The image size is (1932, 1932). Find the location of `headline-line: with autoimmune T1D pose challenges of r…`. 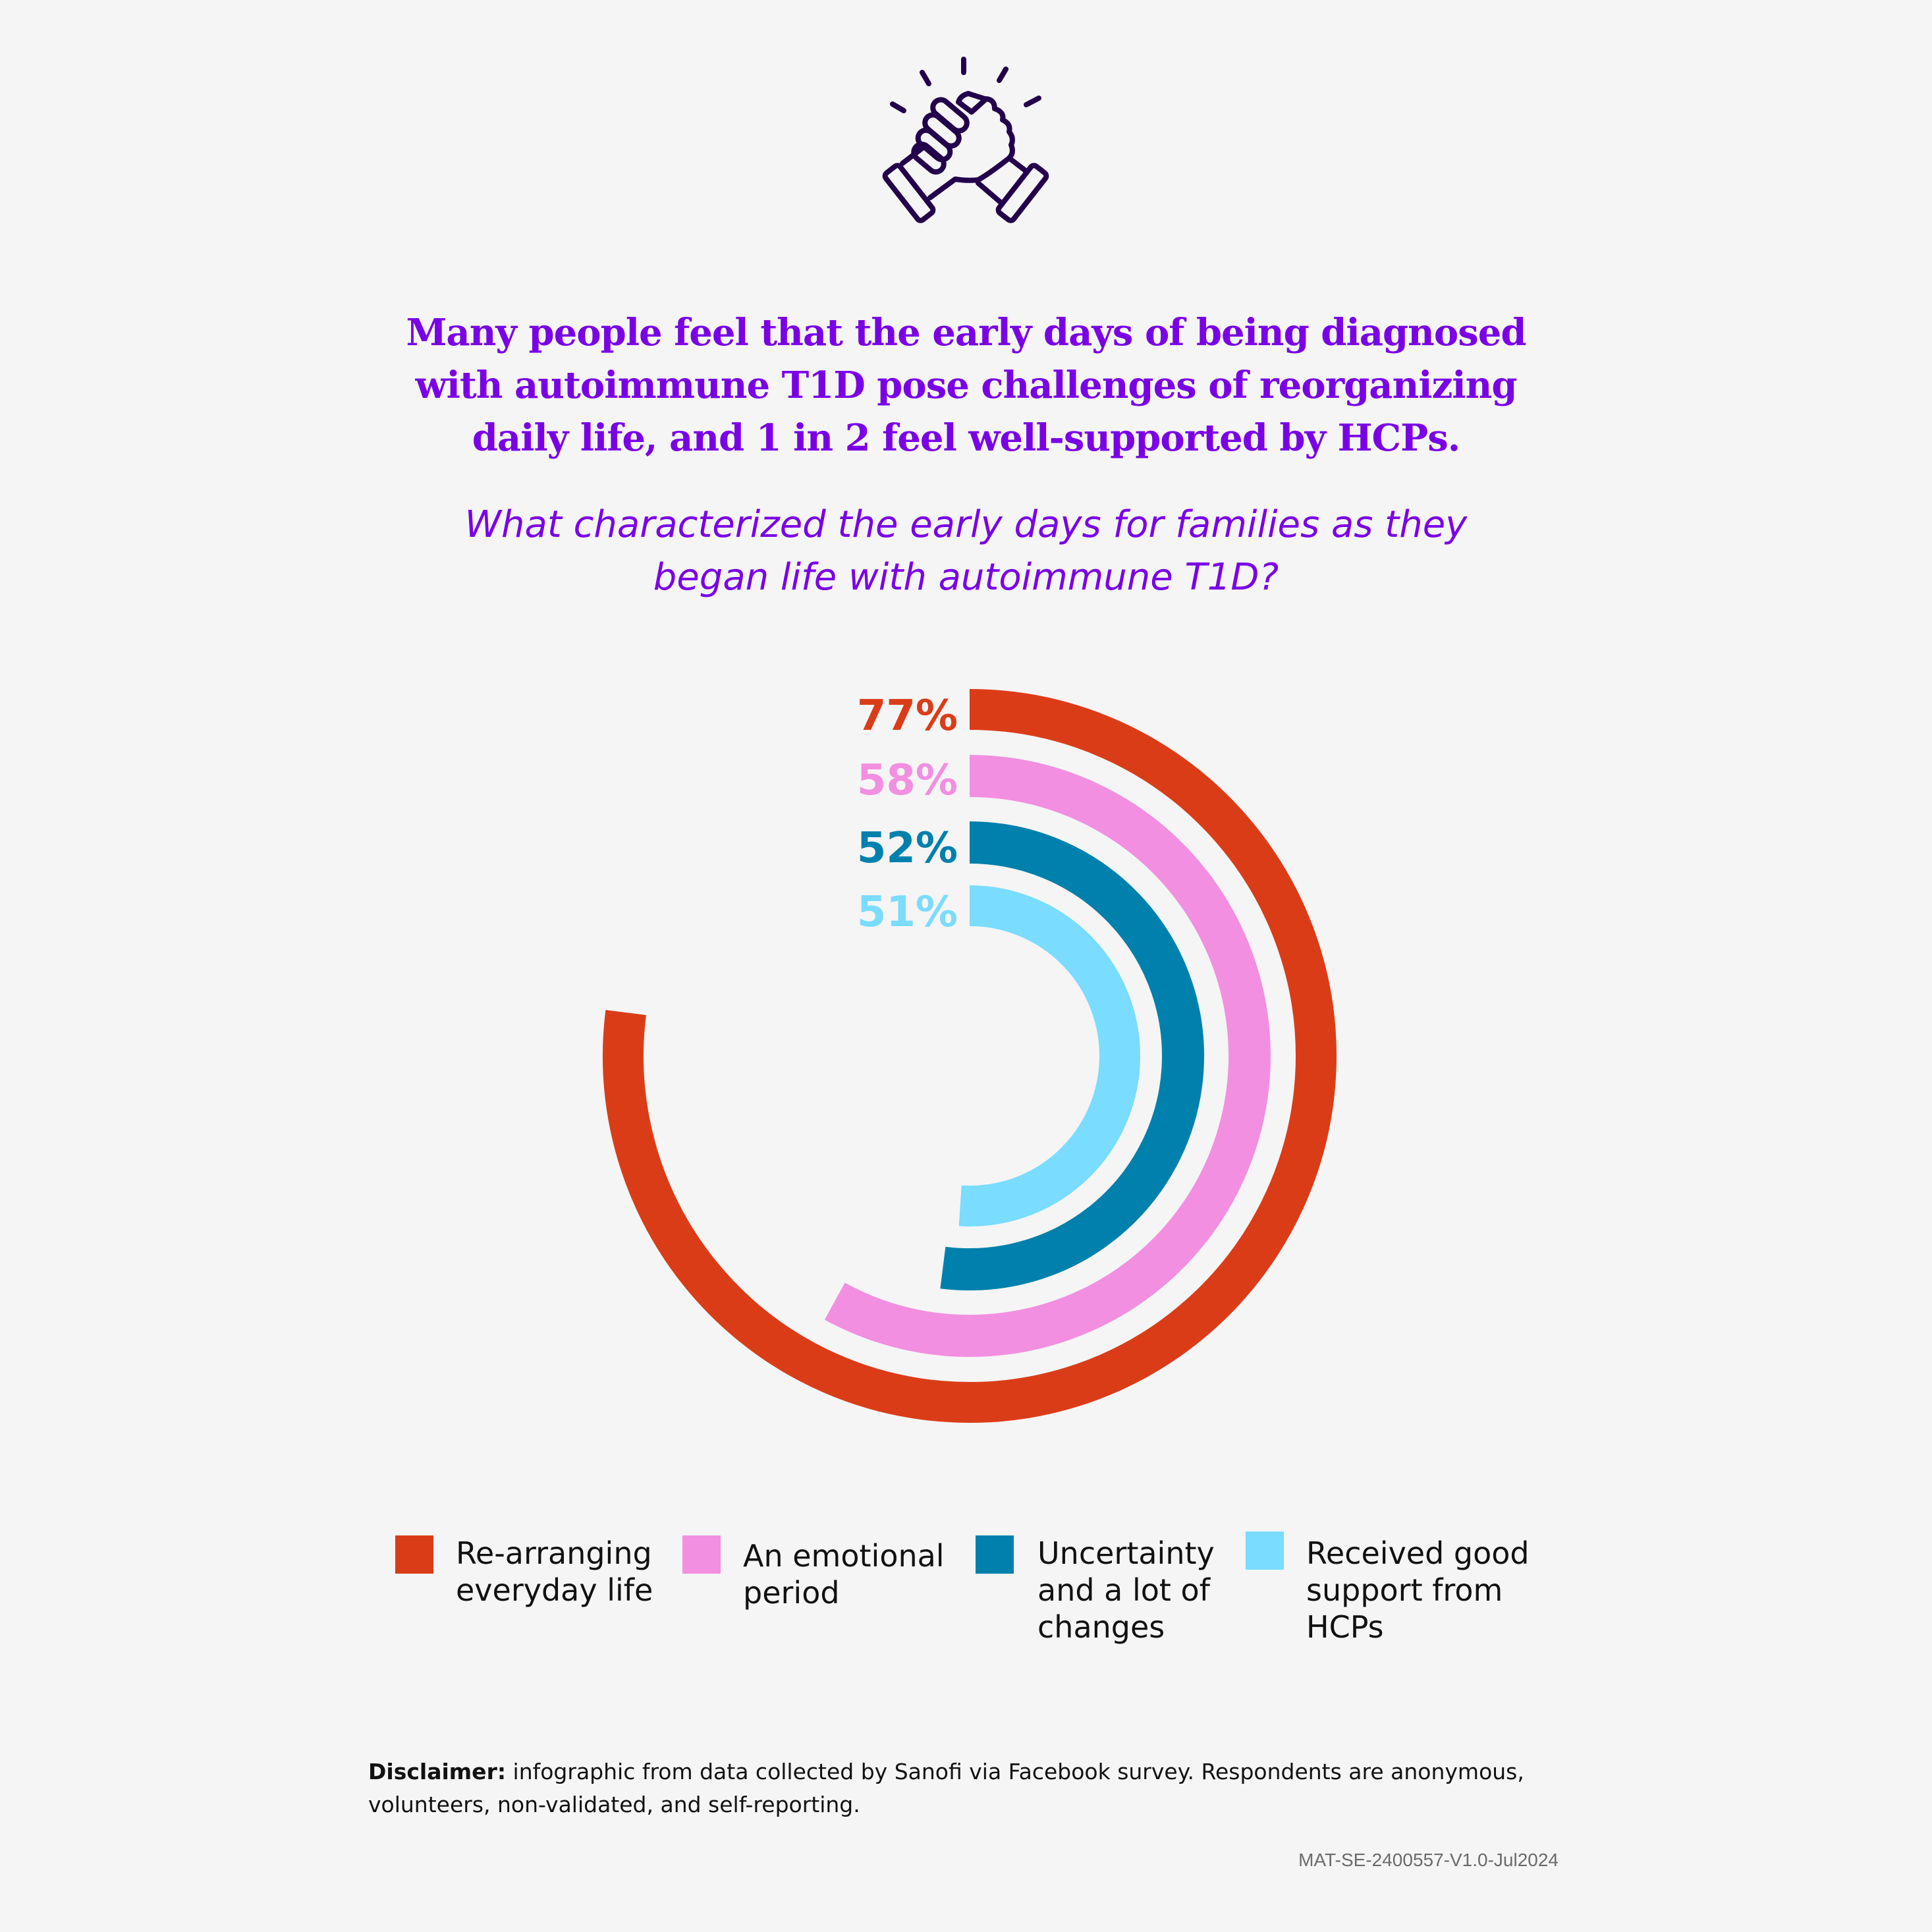

headline-line: with autoimmune T1D pose challenges of r… is located at coordinates (966, 386).